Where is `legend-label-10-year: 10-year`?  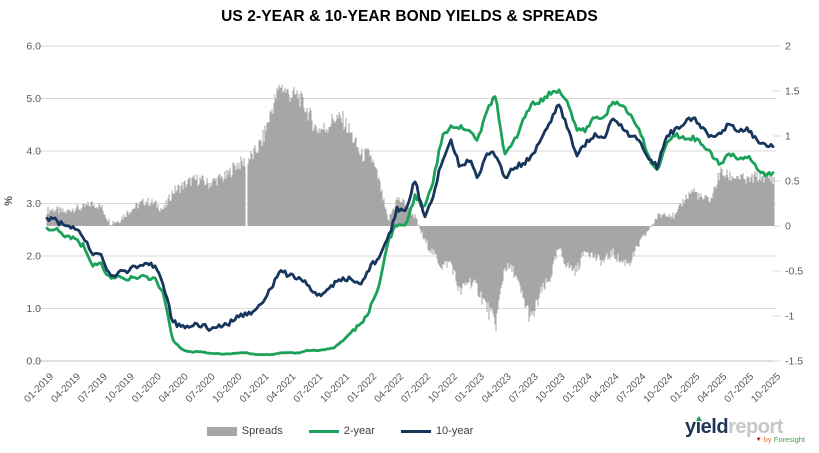
legend-label-10-year: 10-year is located at coordinates (454, 431).